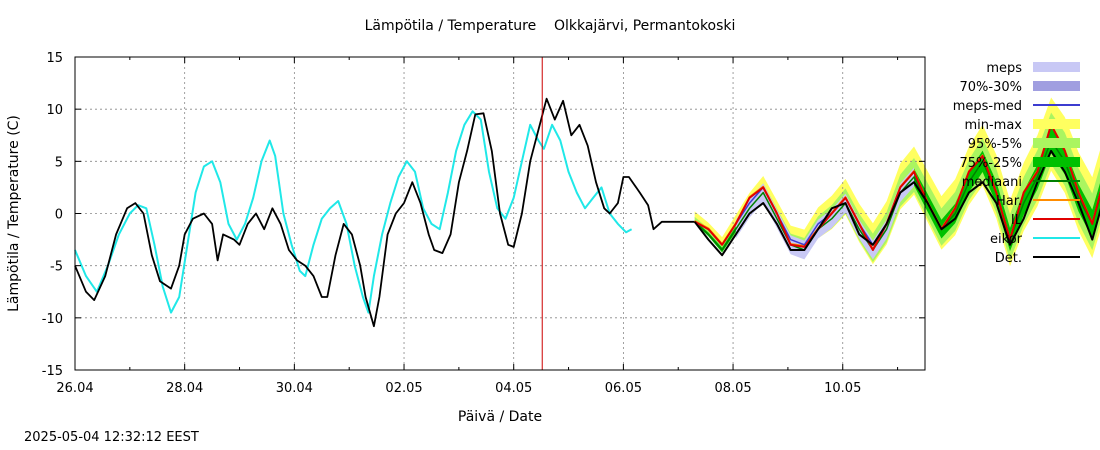  What do you see at coordinates (74, 388) in the screenshot?
I see `x-tick-label: 26.04` at bounding box center [74, 388].